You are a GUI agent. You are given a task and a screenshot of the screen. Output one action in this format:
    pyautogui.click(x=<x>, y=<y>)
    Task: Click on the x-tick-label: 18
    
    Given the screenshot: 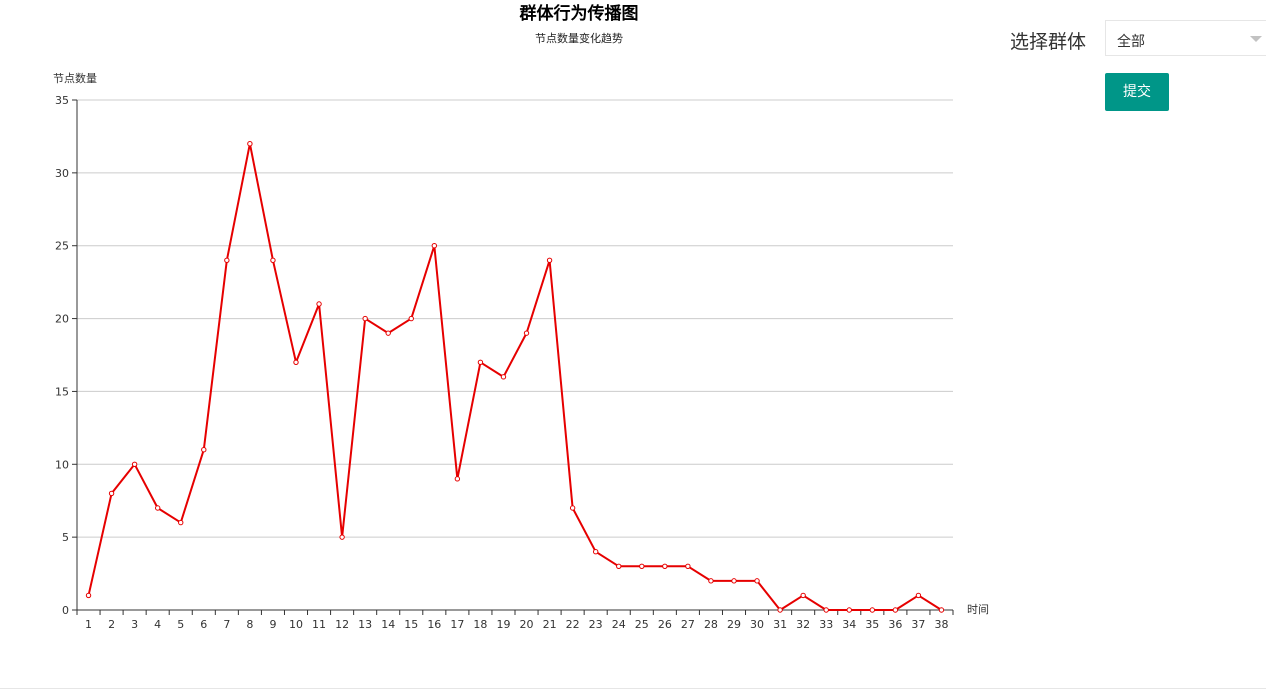 What is the action you would take?
    pyautogui.click(x=480, y=624)
    